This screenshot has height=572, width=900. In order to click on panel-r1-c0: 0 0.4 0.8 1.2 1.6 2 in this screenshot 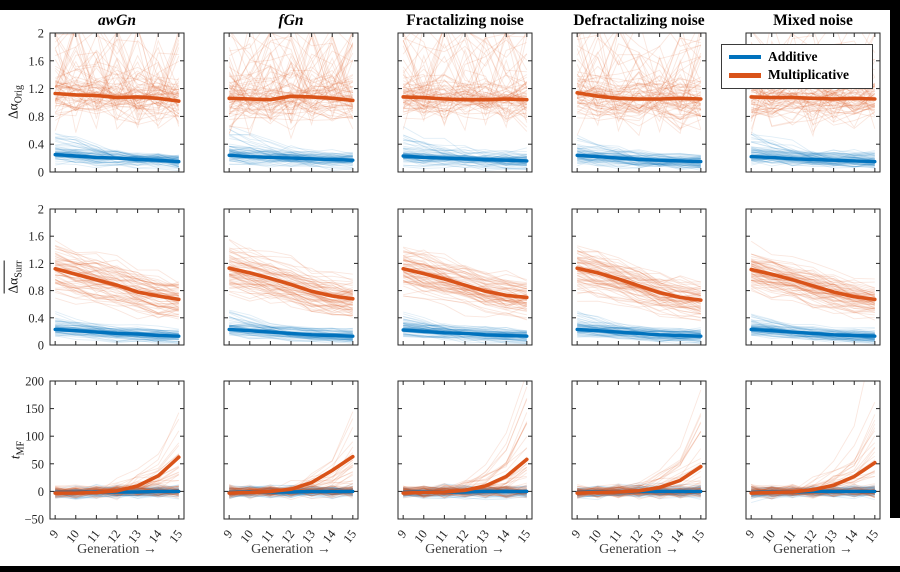, I will do `click(106, 278)`.